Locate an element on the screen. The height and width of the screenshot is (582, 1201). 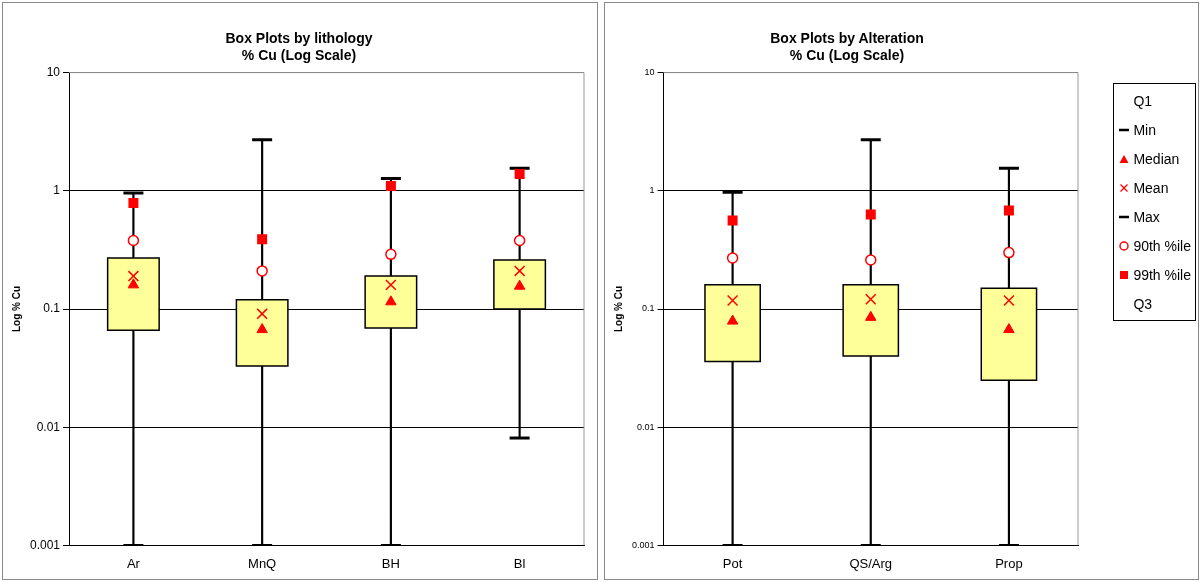
x-tick-label: BH is located at coordinates (390, 563).